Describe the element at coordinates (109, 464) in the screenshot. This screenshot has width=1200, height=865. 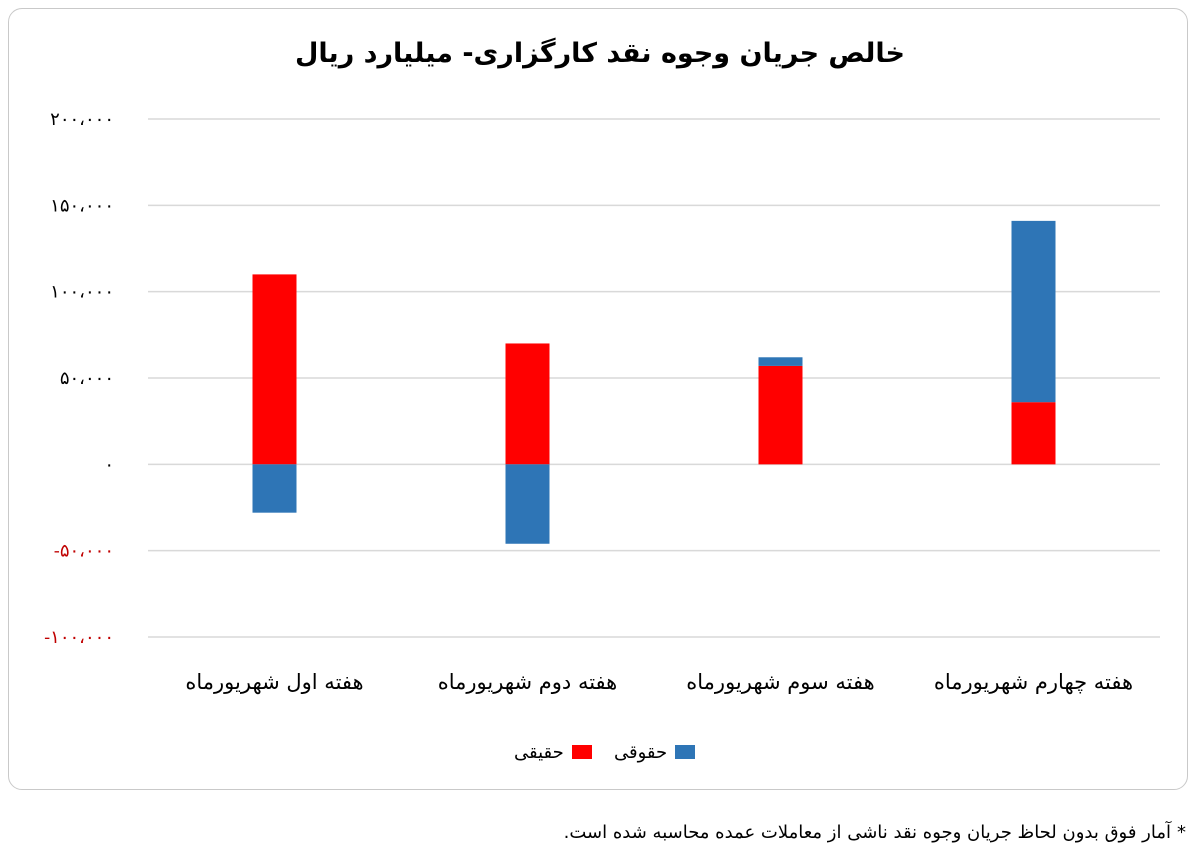
I see `y-tick-label: ۰` at that location.